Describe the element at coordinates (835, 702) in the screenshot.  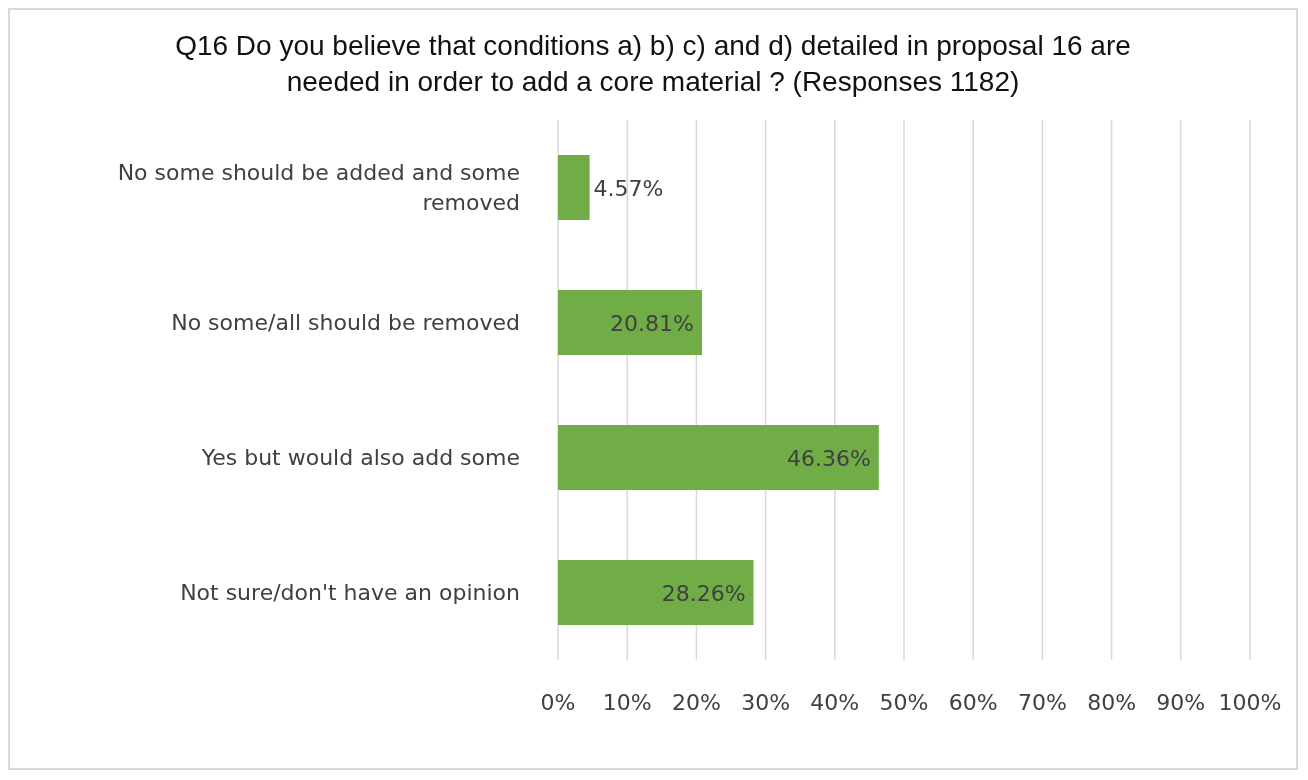
I see `x-tick-label: 40%` at that location.